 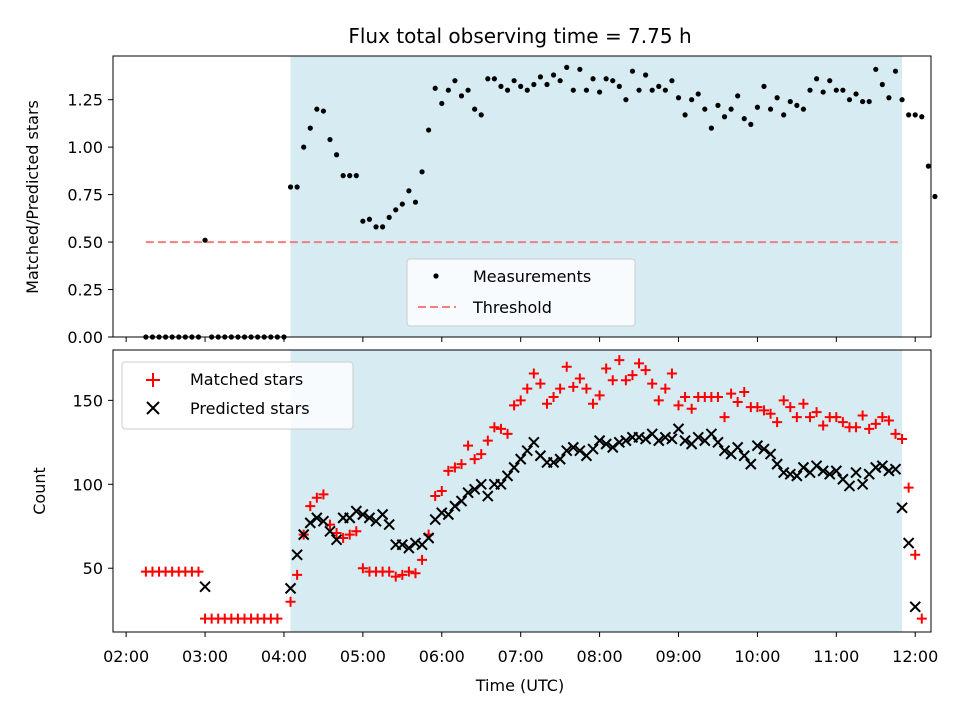 What do you see at coordinates (284, 656) in the screenshot?
I see `x-tick-label: 04:00` at bounding box center [284, 656].